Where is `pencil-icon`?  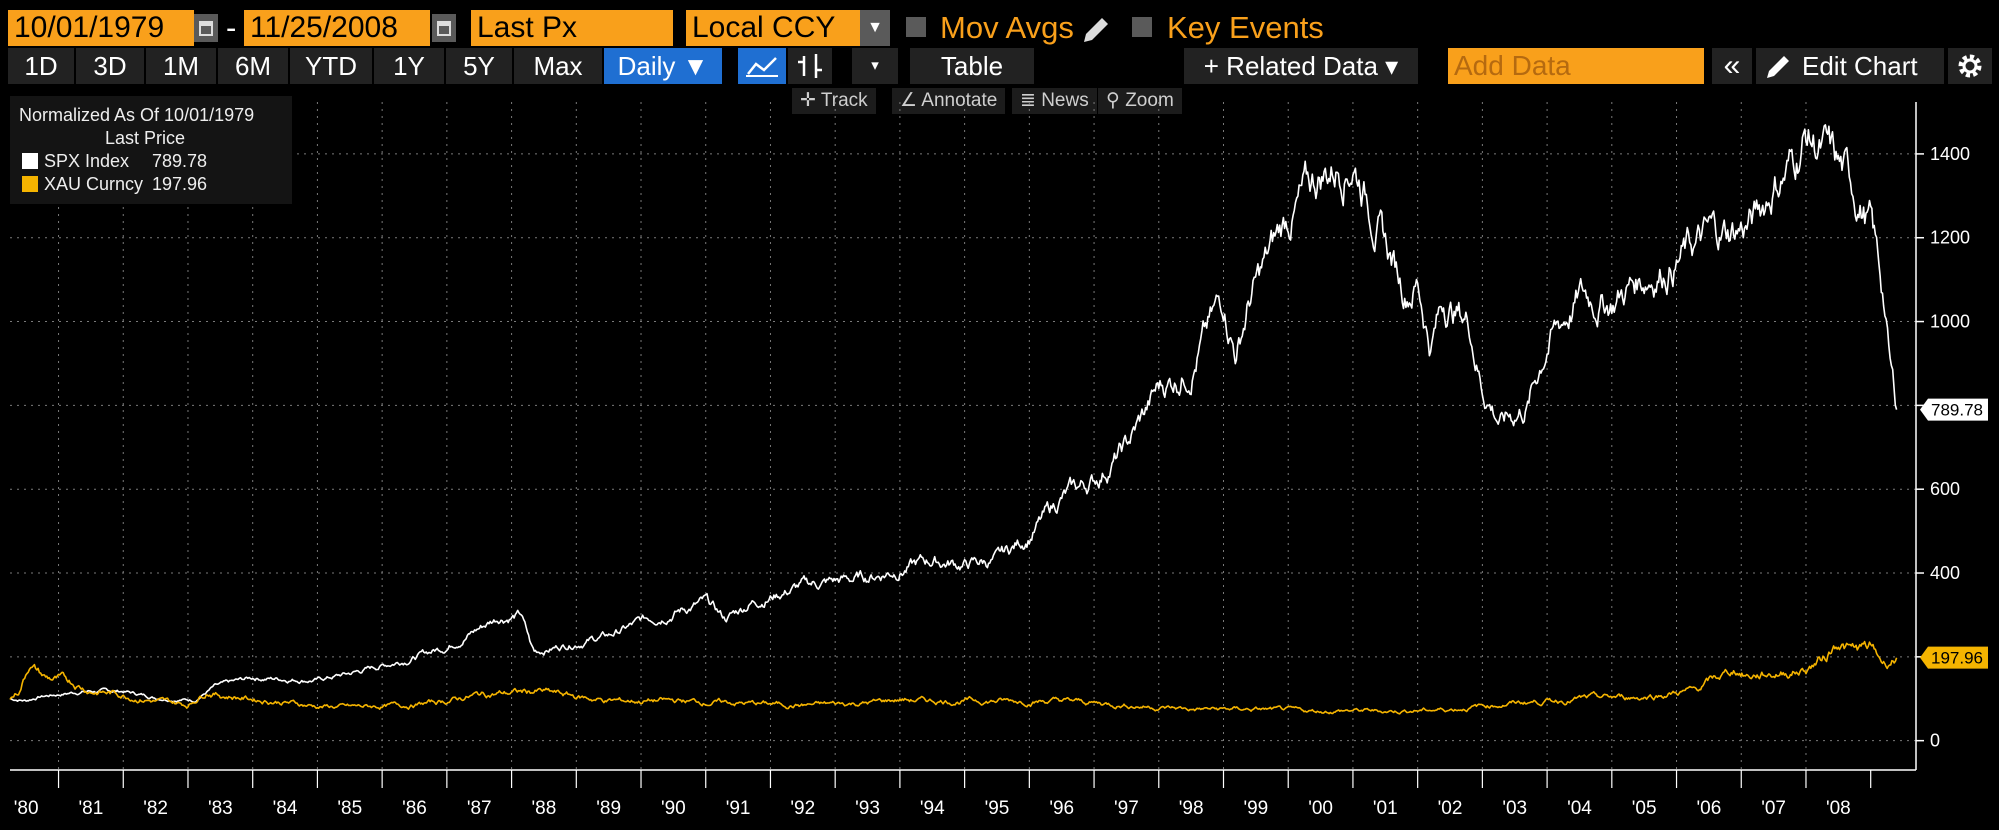
pencil-icon is located at coordinates (1096, 30).